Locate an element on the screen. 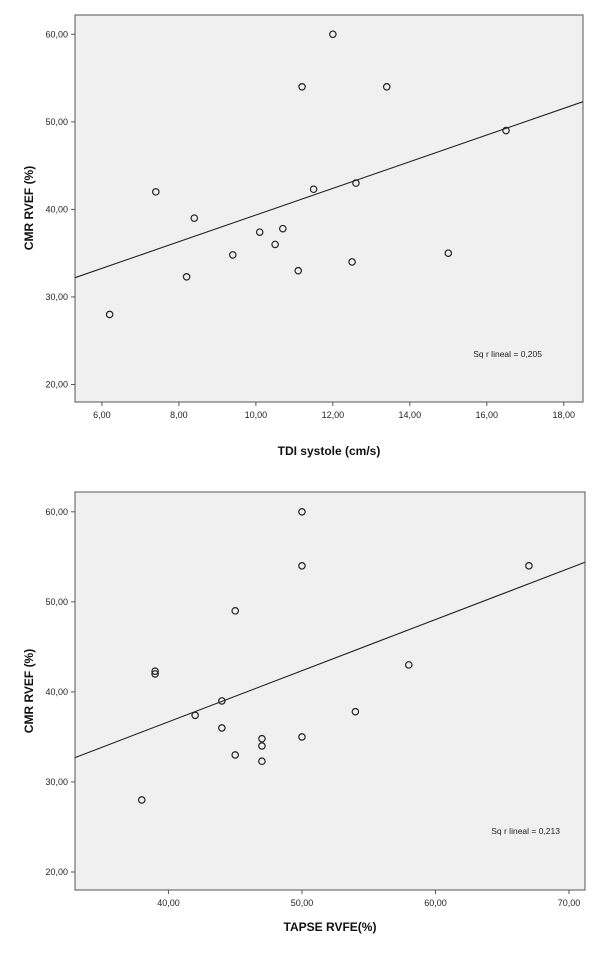 This screenshot has width=600, height=954. x-tick-label: 12,00 is located at coordinates (333, 415).